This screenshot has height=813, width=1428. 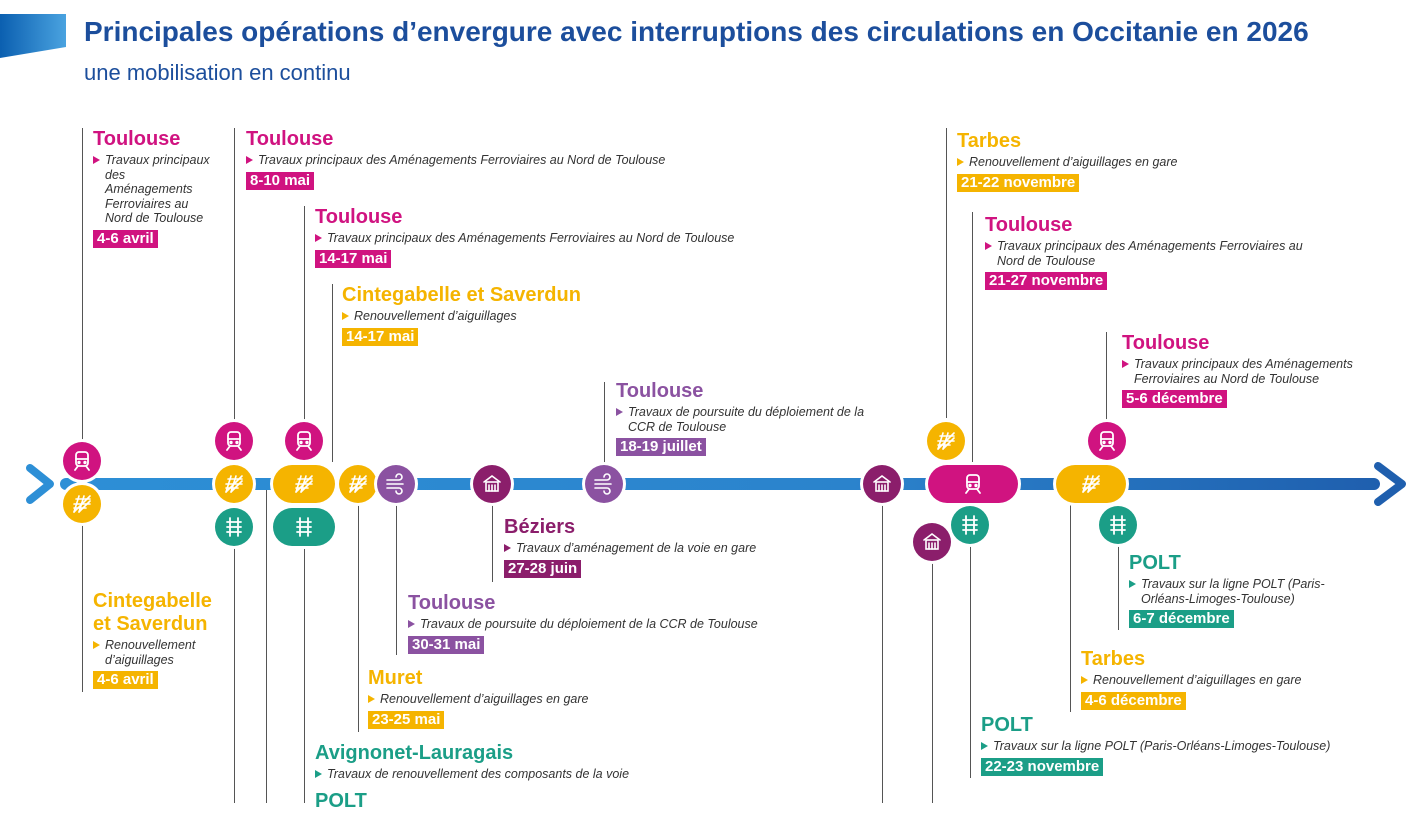 I want to click on timeline-end-arrow, so click(x=1390, y=484).